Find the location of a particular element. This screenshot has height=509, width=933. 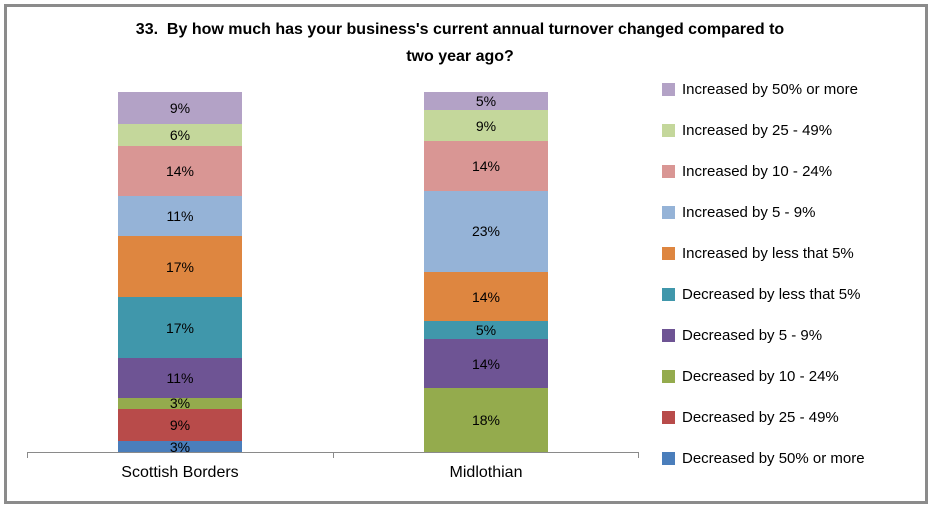

chart-title-line2: two year ago? is located at coordinates (460, 56).